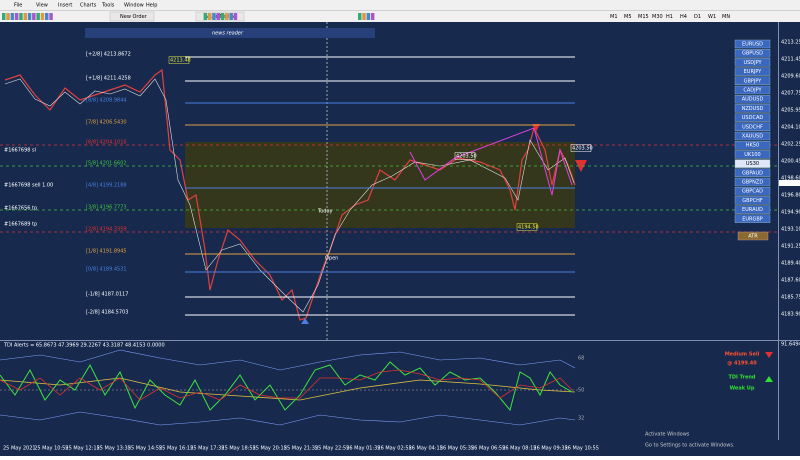 The width and height of the screenshot is (800, 460). Describe the element at coordinates (628, 17) in the screenshot. I see `timeframe-button: M5` at that location.